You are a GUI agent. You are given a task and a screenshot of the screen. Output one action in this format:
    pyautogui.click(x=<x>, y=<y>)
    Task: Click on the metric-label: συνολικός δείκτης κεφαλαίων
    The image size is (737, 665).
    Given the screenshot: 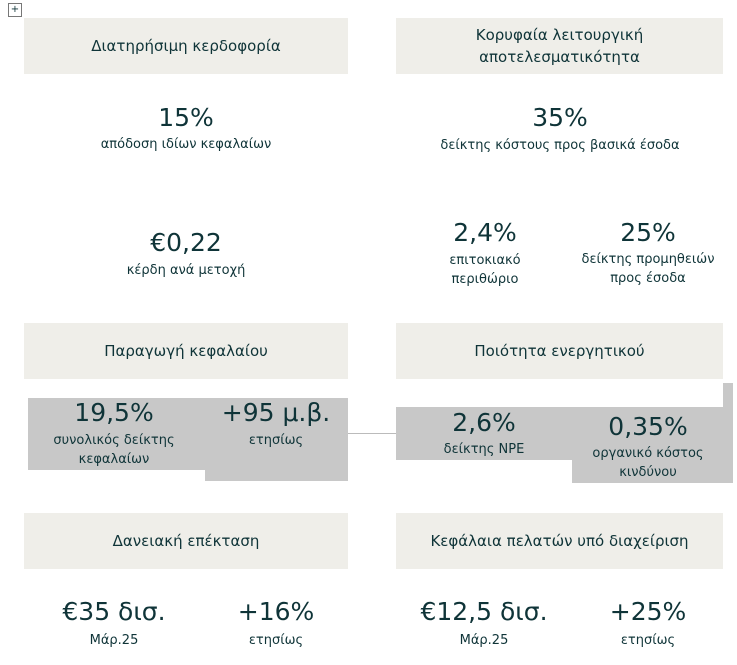 What is the action you would take?
    pyautogui.click(x=114, y=450)
    